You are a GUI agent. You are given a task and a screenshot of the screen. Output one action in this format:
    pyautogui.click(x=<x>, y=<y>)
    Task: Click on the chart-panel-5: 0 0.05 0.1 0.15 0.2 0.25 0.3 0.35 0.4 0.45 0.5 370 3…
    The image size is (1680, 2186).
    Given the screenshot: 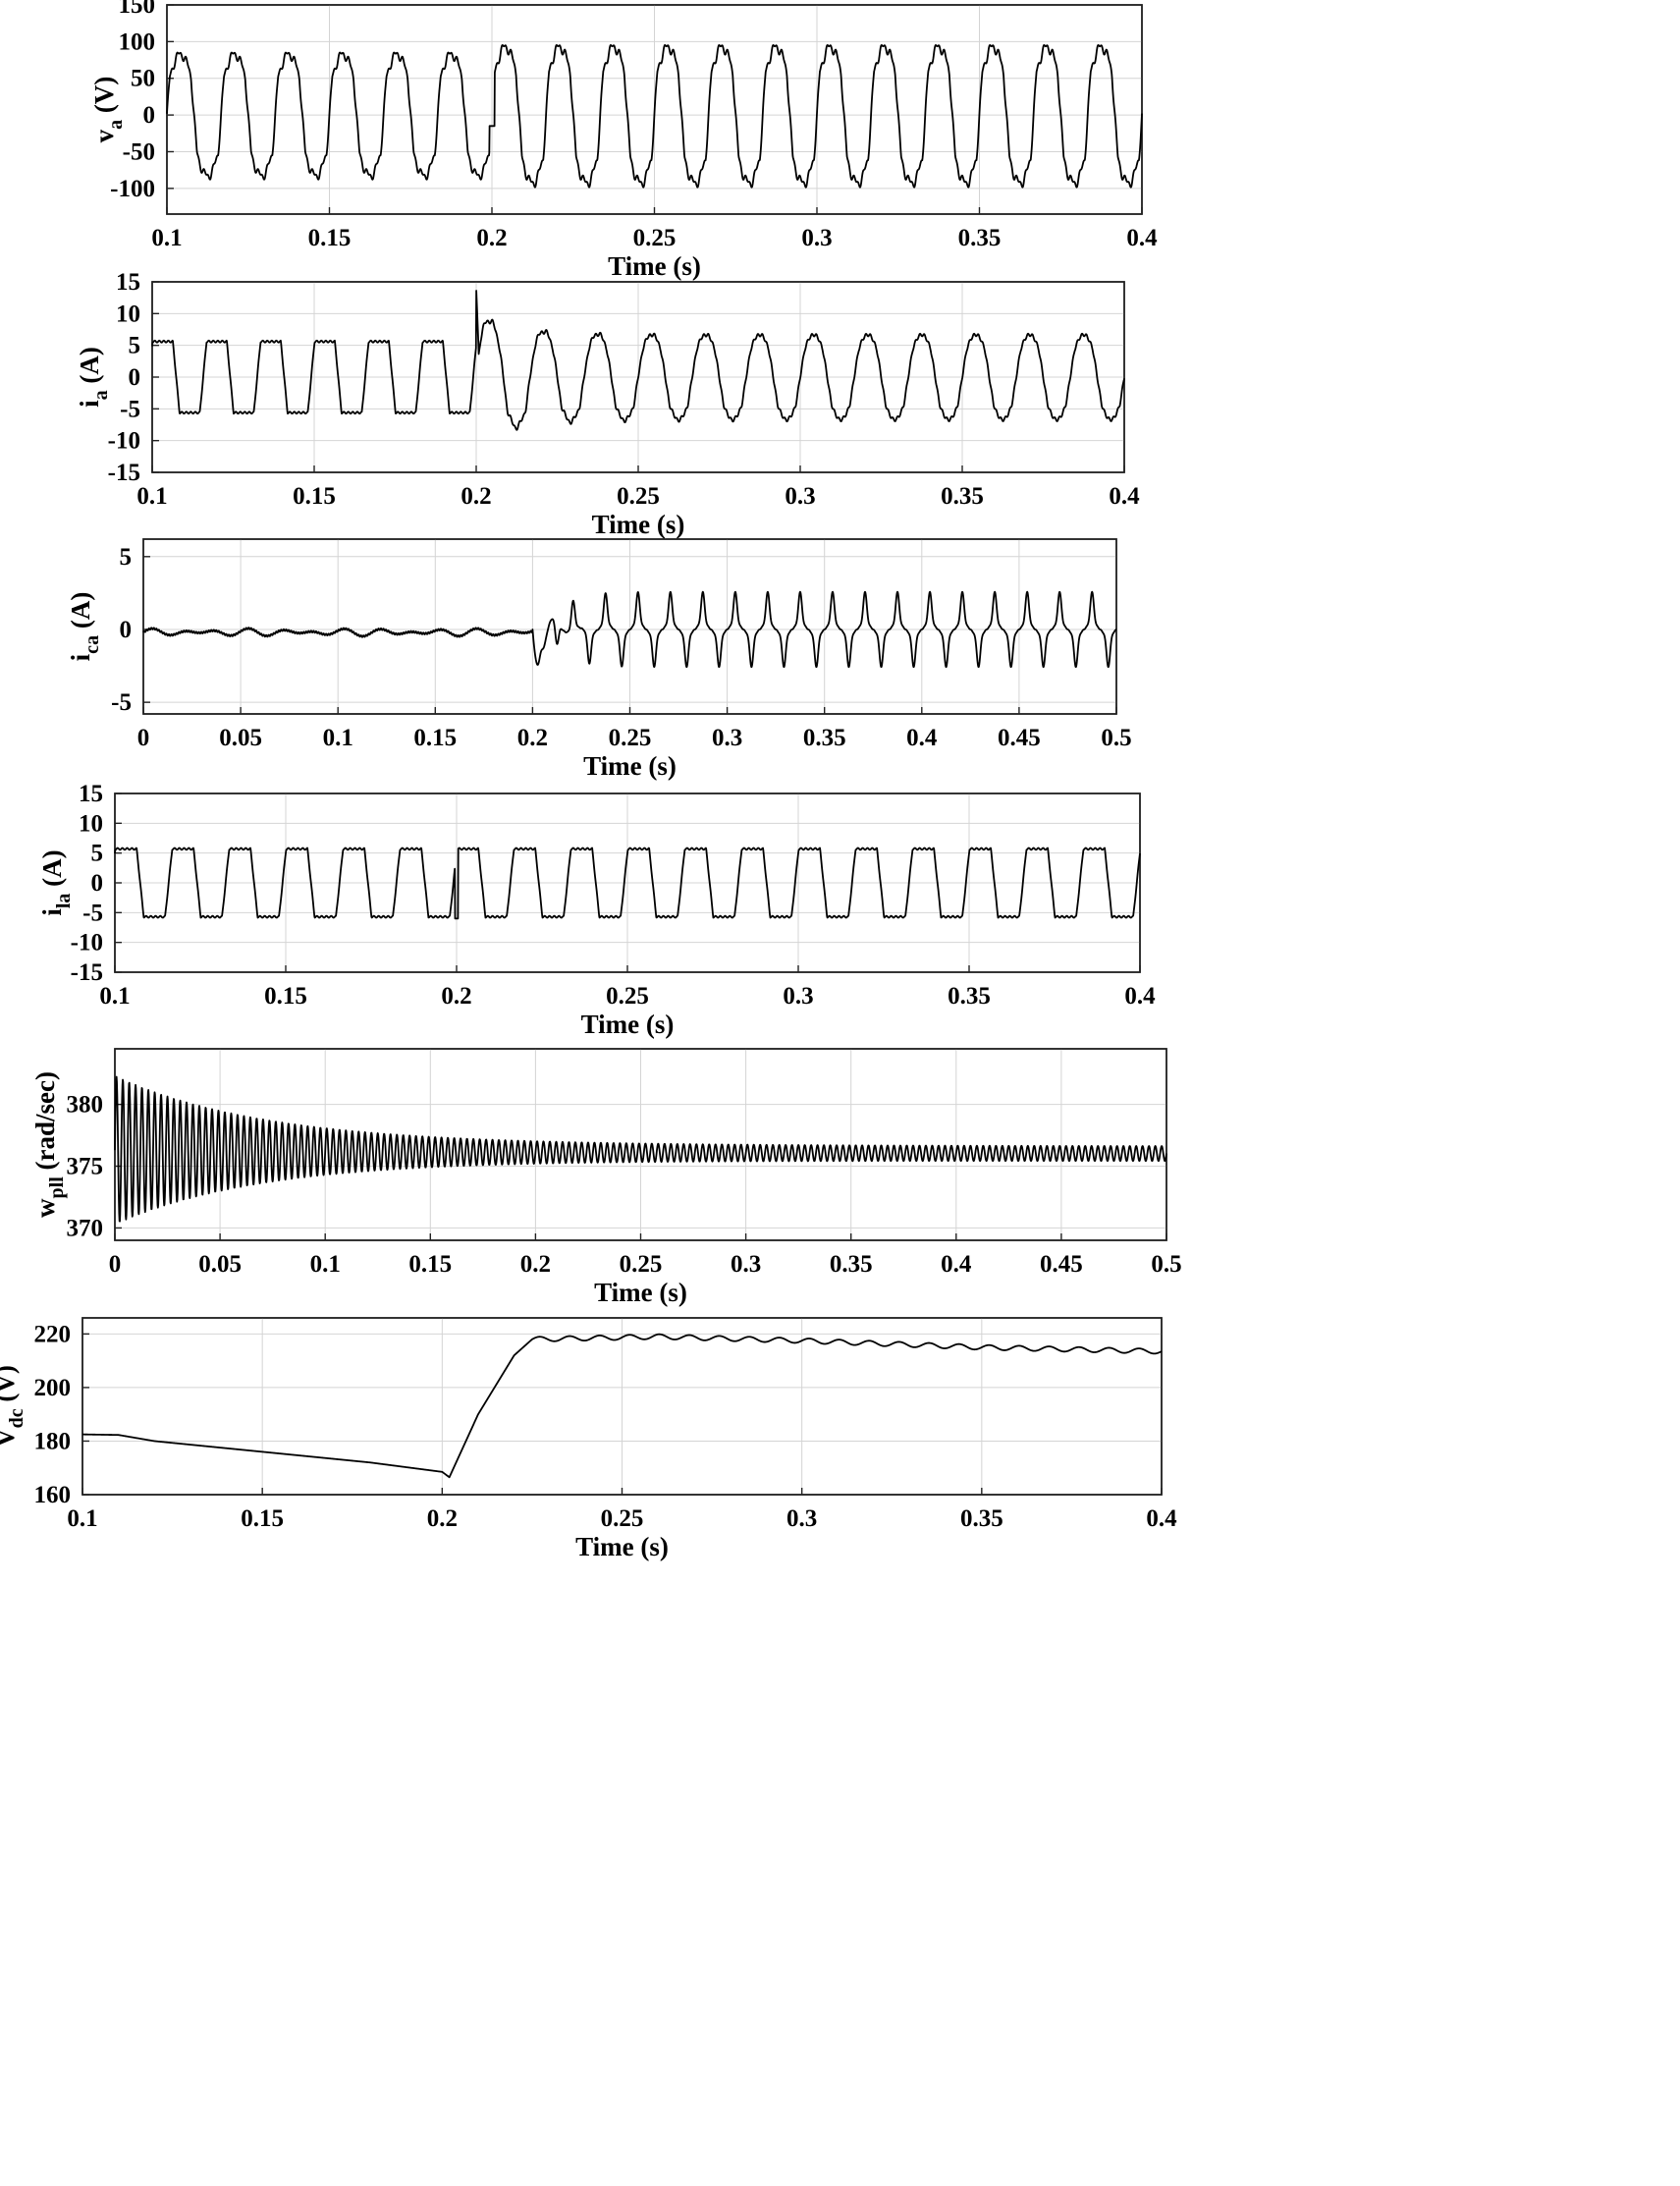 What is the action you would take?
    pyautogui.click(x=606, y=1177)
    